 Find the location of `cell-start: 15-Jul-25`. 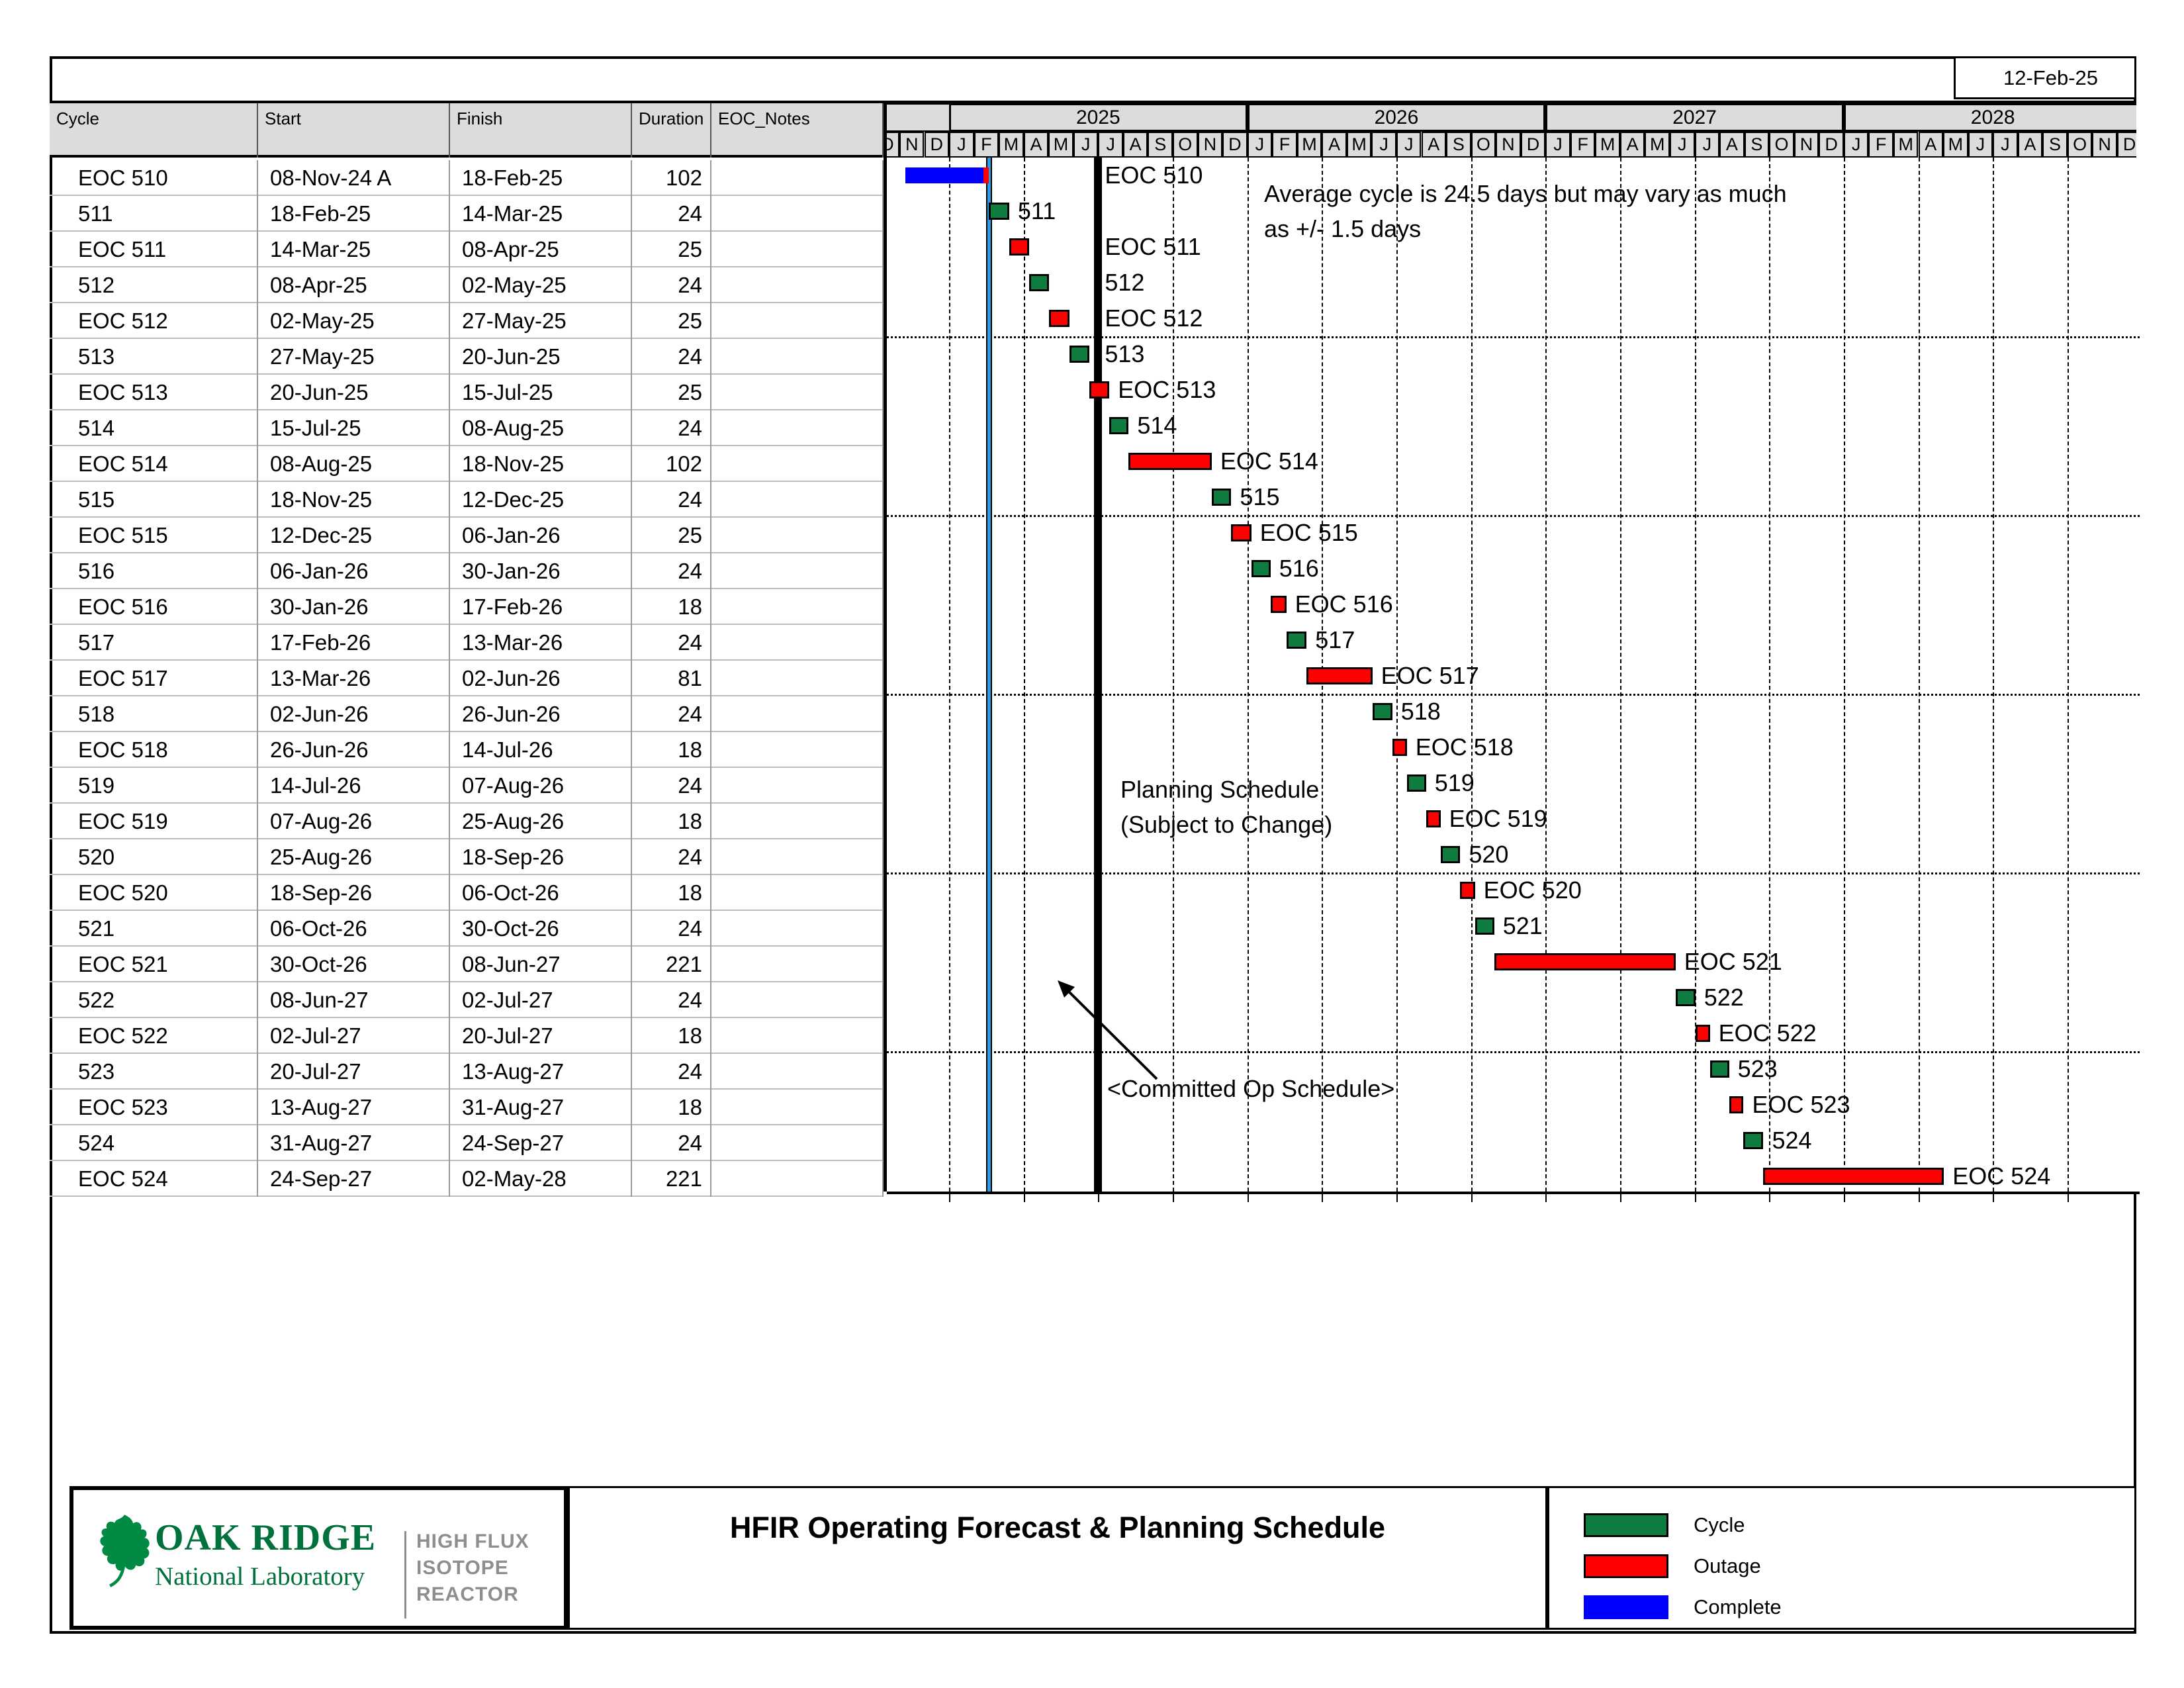

cell-start: 15-Jul-25 is located at coordinates (354, 428).